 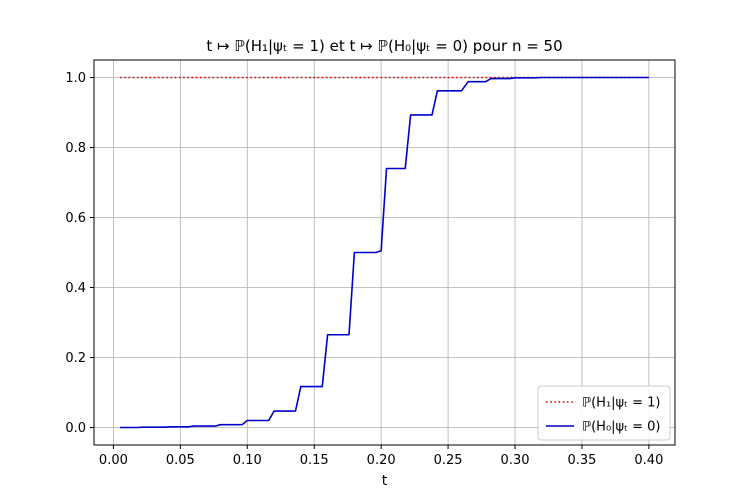 I want to click on y-tick-label: 0.6, so click(x=75, y=218).